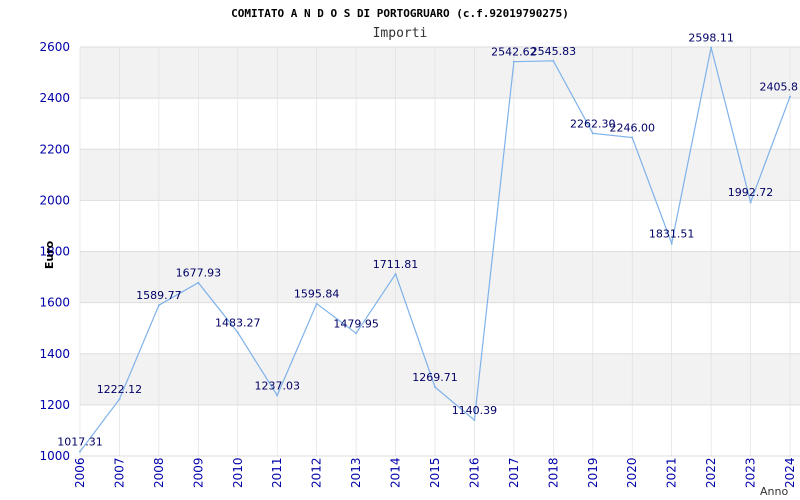 The image size is (800, 500). I want to click on y-tick-label: 1200, so click(54, 405).